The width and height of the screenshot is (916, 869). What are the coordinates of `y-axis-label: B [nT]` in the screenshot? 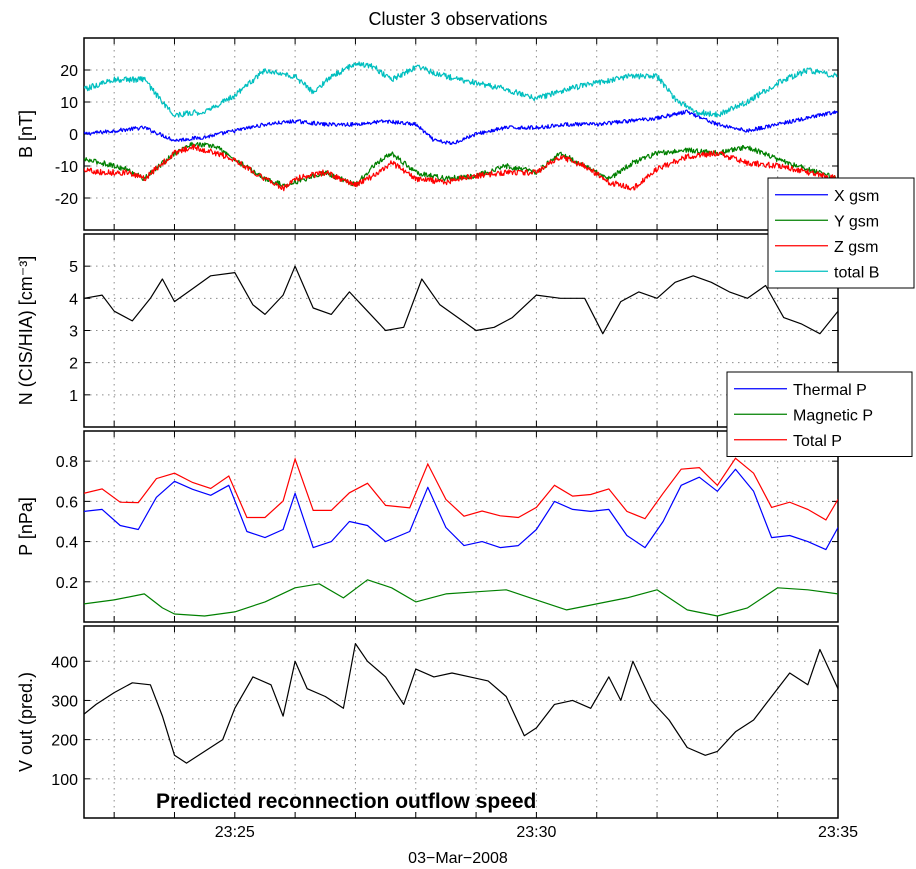 It's located at (26, 134).